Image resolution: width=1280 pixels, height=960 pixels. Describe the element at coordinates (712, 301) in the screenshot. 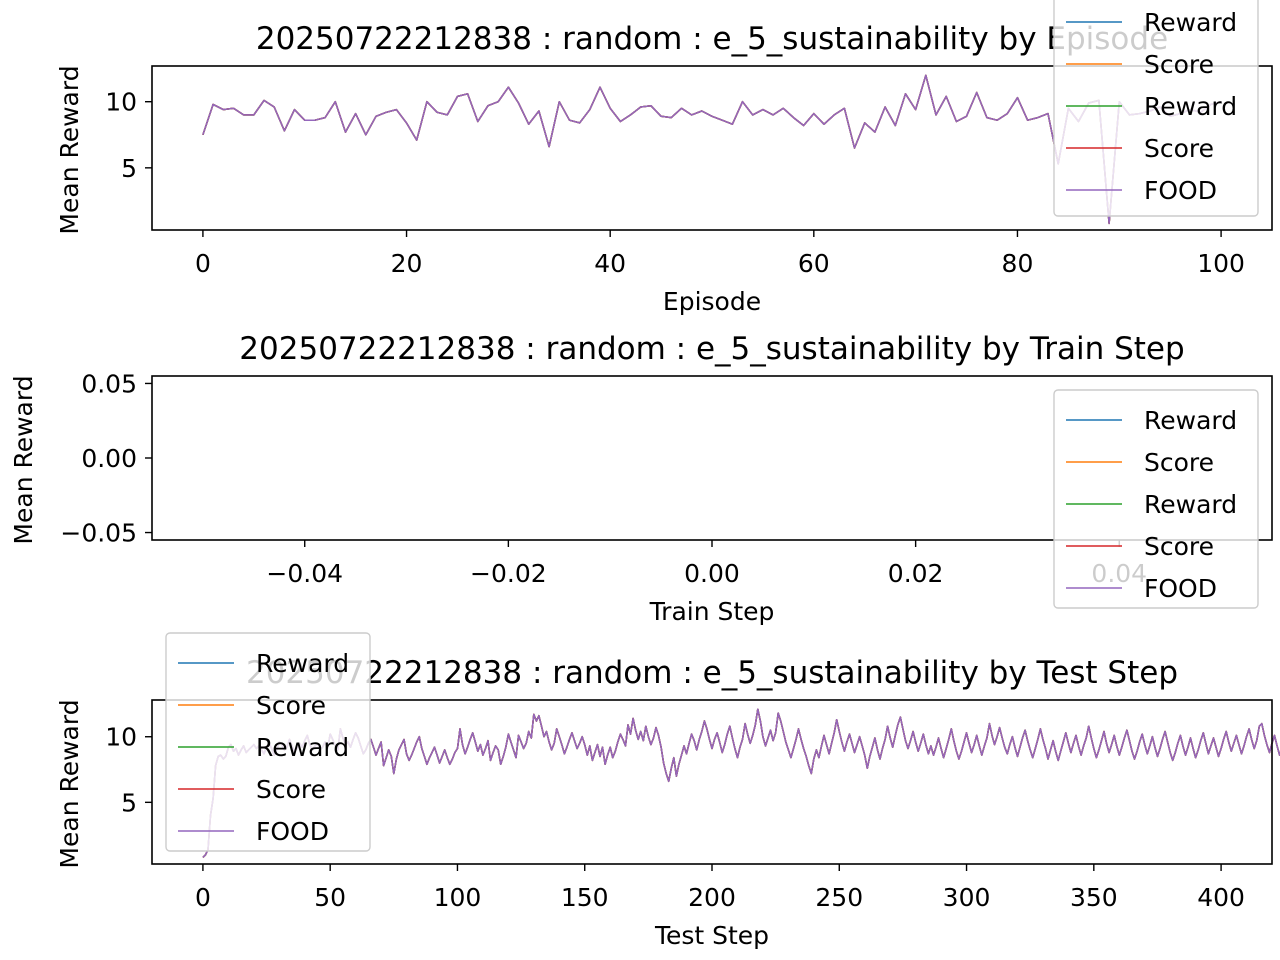

I see `x-axis-label: Episode` at that location.